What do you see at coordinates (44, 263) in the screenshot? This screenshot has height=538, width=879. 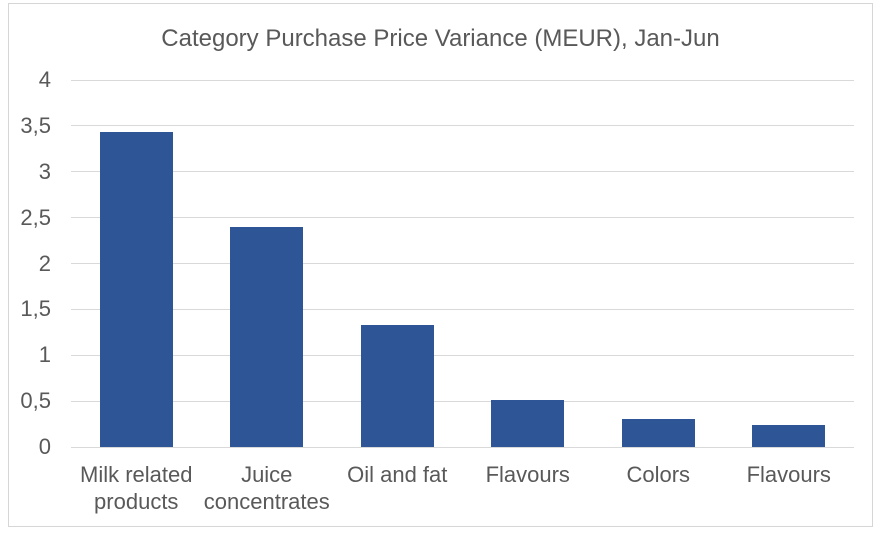 I see `y-tick-label: 2` at bounding box center [44, 263].